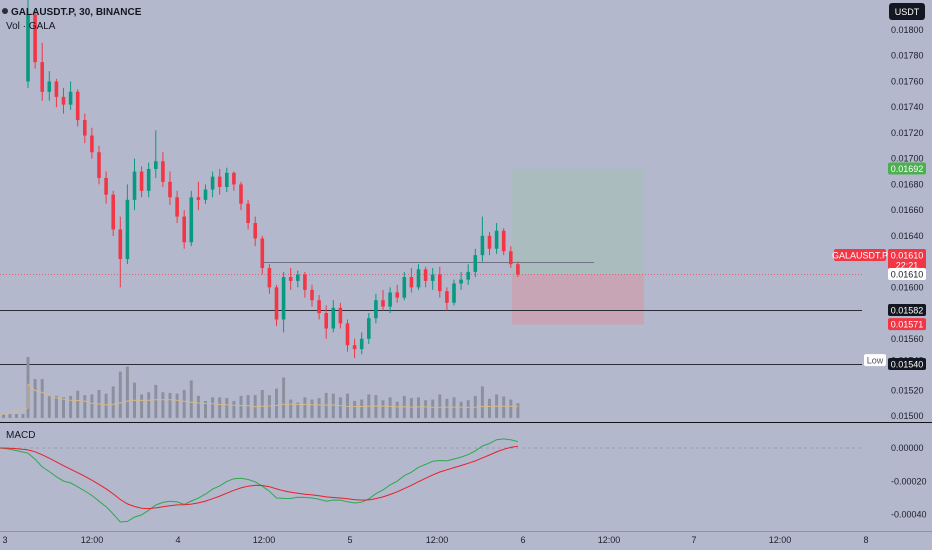  What do you see at coordinates (907, 390) in the screenshot?
I see `price-tick-label: 0.01520` at bounding box center [907, 390].